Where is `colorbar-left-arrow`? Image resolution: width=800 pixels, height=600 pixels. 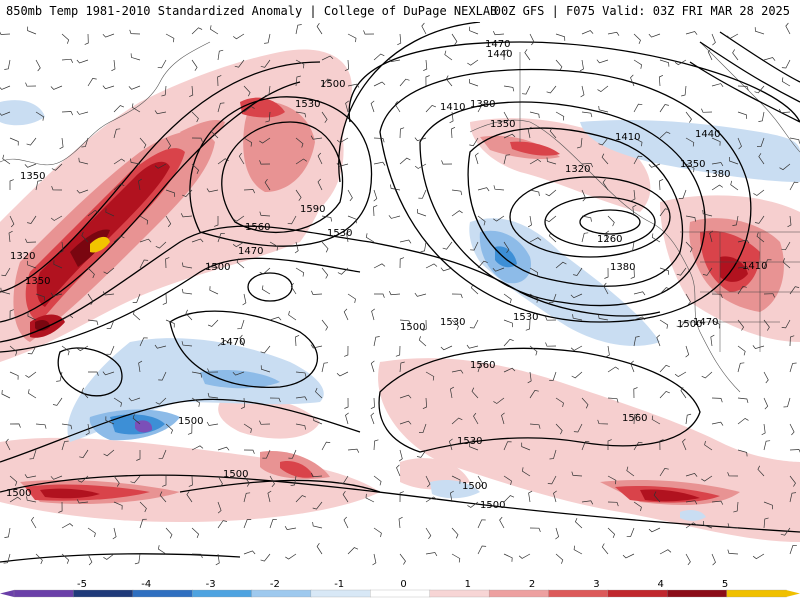 colorbar-left-arrow is located at coordinates (7, 593).